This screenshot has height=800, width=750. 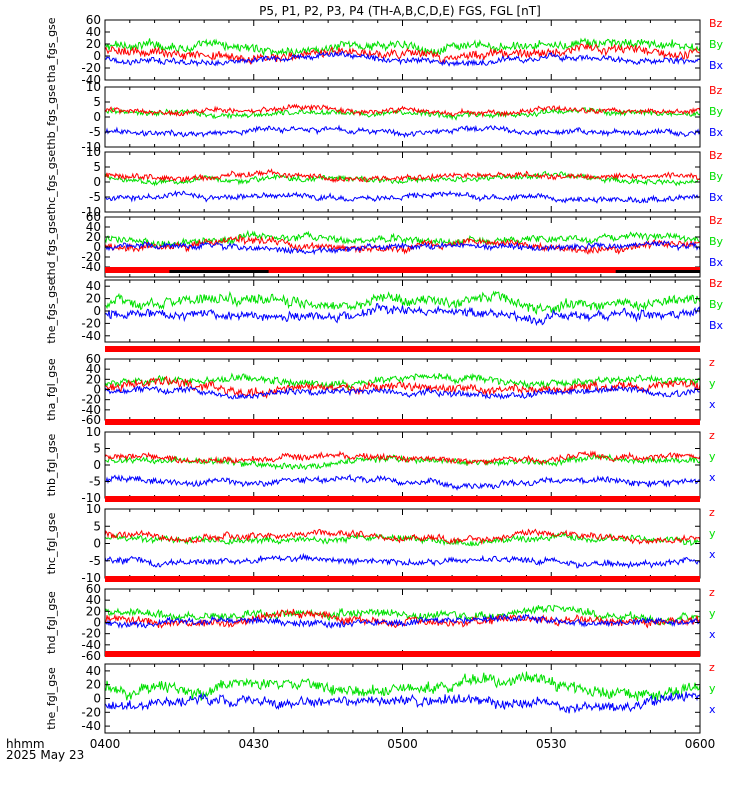 I want to click on corner-label-date: 2025 May 23, so click(x=45, y=755).